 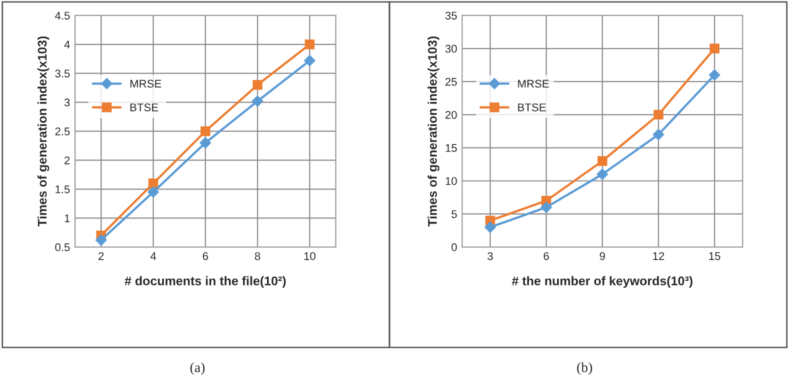 What do you see at coordinates (451, 114) in the screenshot?
I see `y-tick-label: 20` at bounding box center [451, 114].